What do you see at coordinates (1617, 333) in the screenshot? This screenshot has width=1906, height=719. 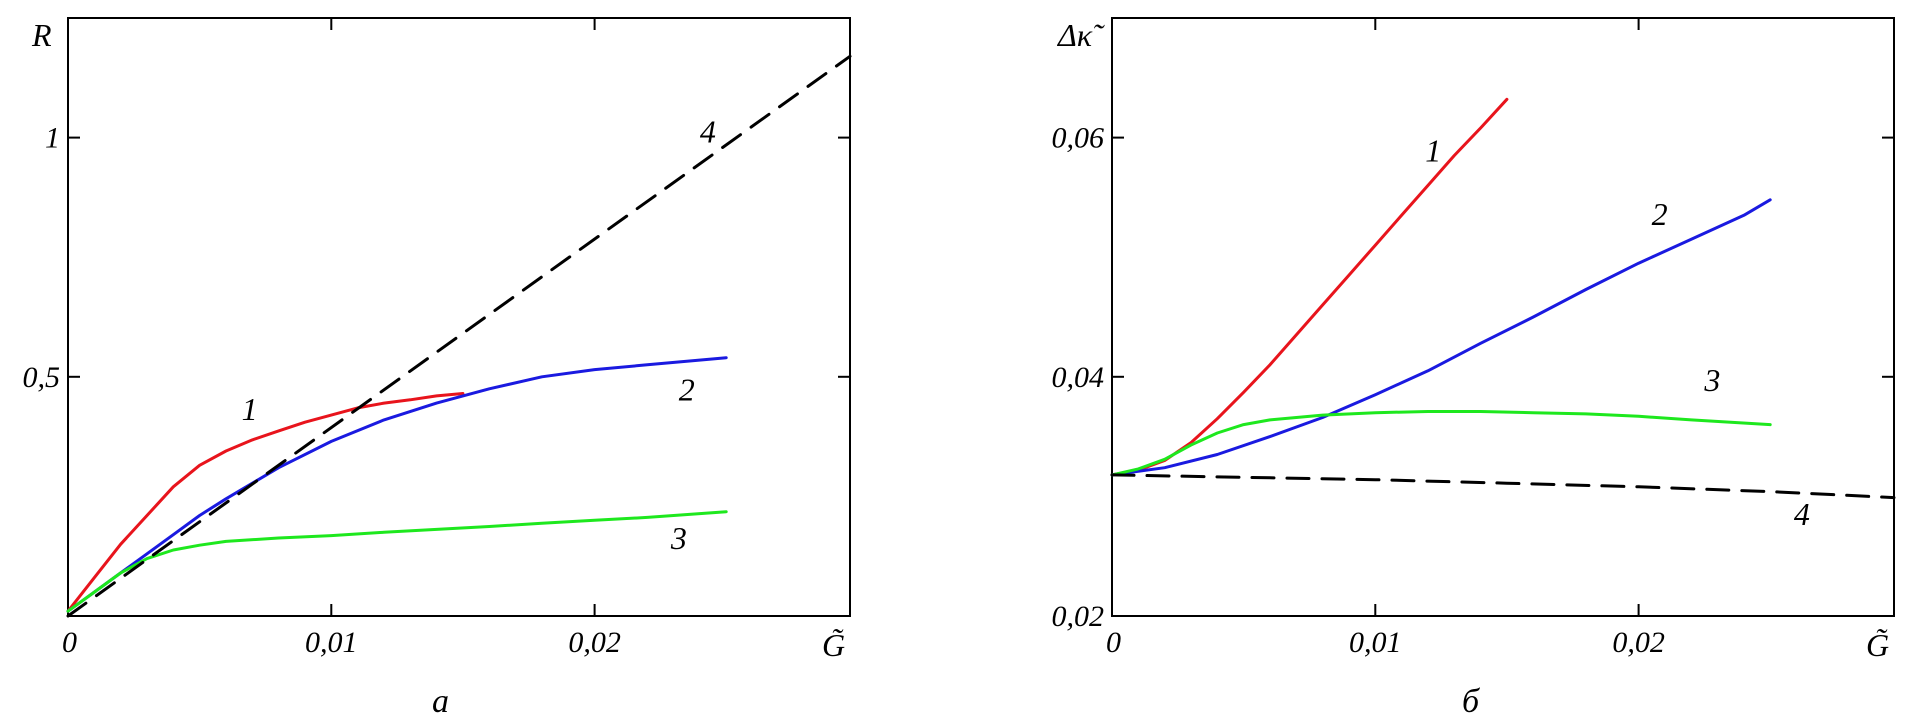 I see `curve-labels-b: 1 2 3 4` at bounding box center [1617, 333].